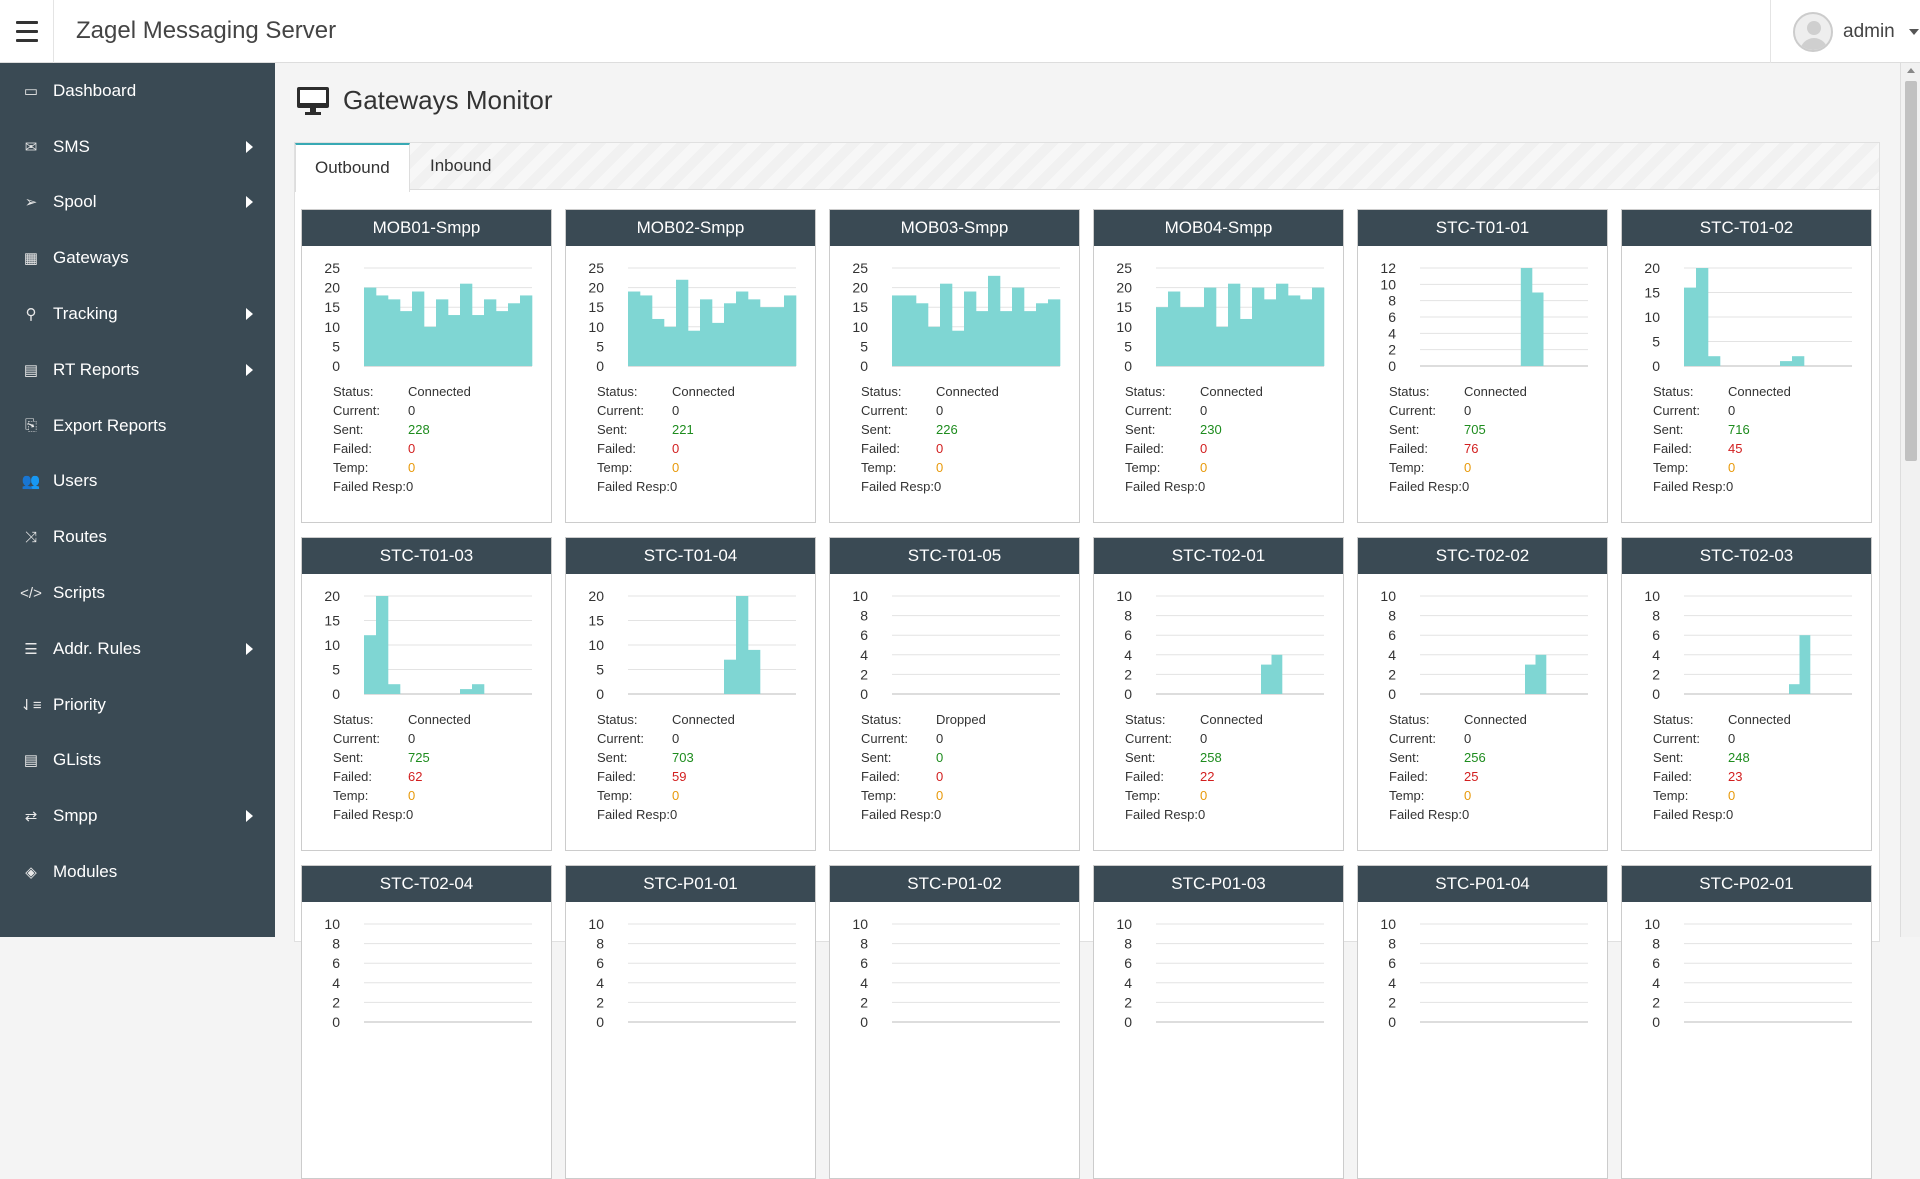 The width and height of the screenshot is (1920, 1179). I want to click on sidebar-item-gateways: ▦ Gateways, so click(137, 258).